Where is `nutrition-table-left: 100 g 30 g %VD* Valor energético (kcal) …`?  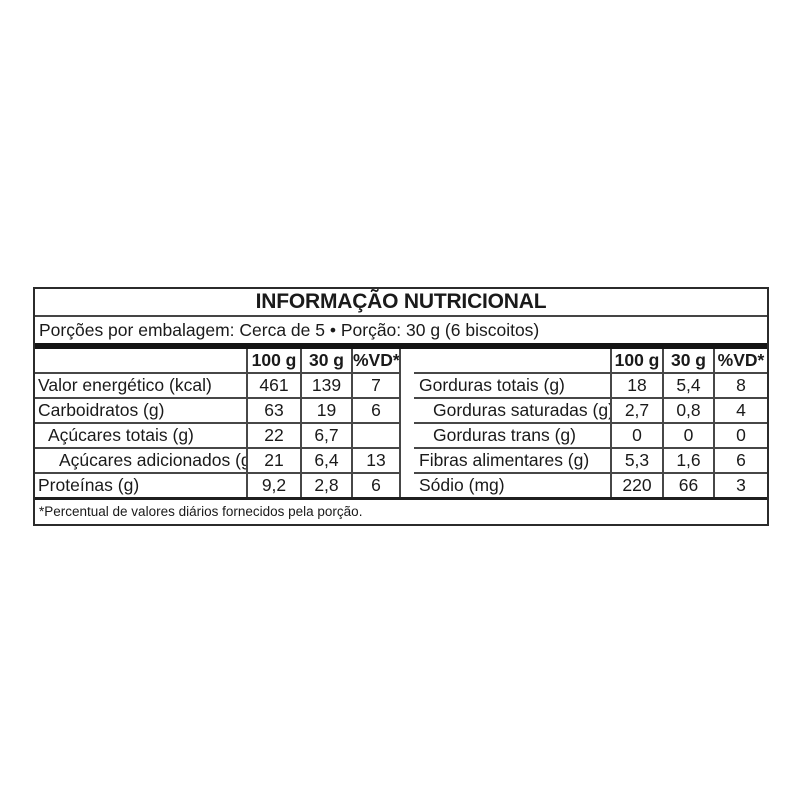 nutrition-table-left: 100 g 30 g %VD* Valor energético (kcal) … is located at coordinates (218, 423).